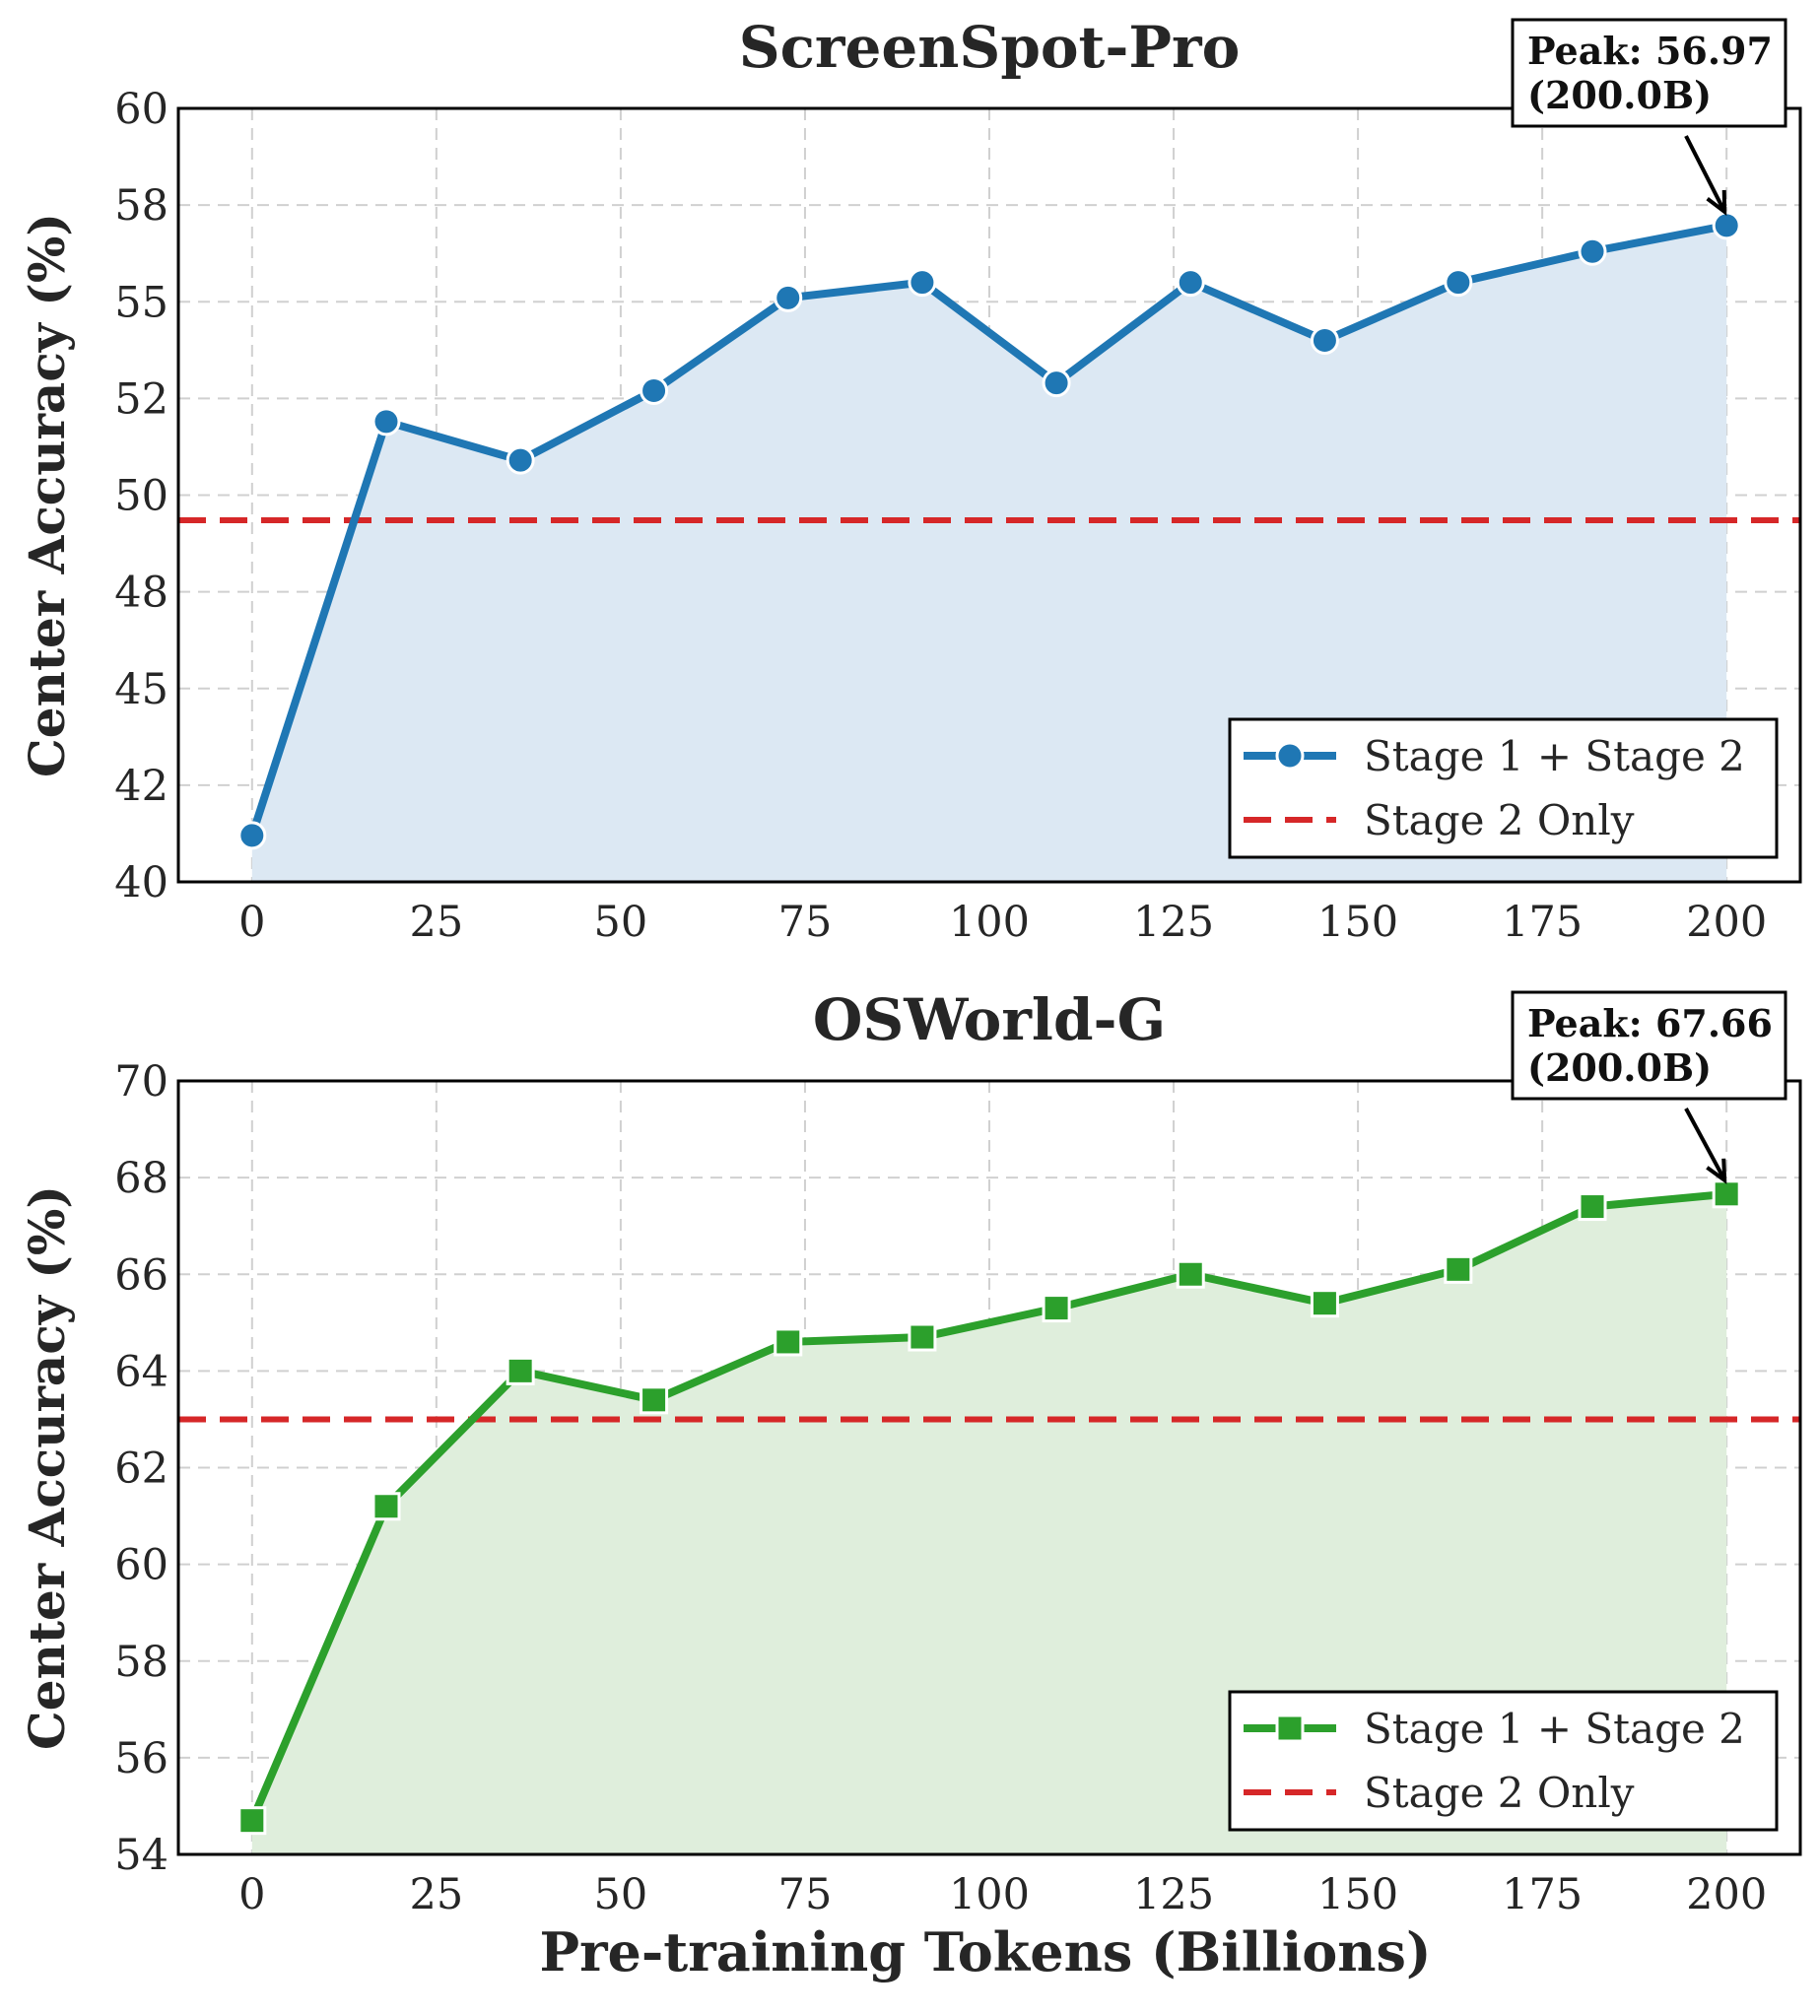 The height and width of the screenshot is (2016, 1820). What do you see at coordinates (141, 1469) in the screenshot?
I see `y-tick-label: 62` at bounding box center [141, 1469].